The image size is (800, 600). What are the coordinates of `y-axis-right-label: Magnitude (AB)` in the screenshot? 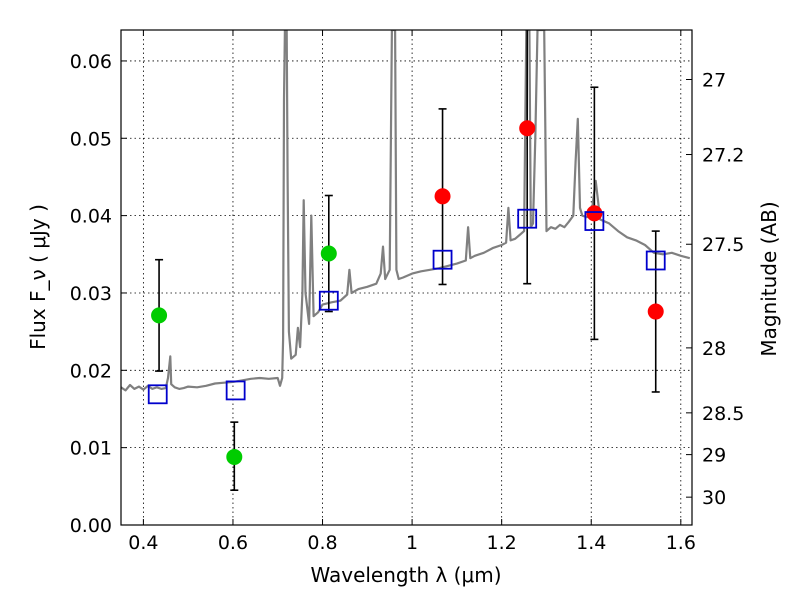 It's located at (769, 278).